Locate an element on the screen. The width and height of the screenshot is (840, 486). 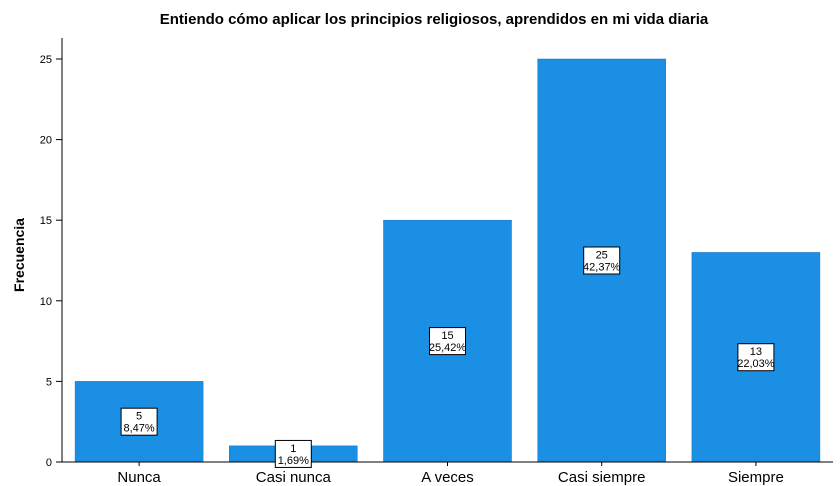
data-label-percent: 25,42% is located at coordinates (448, 348).